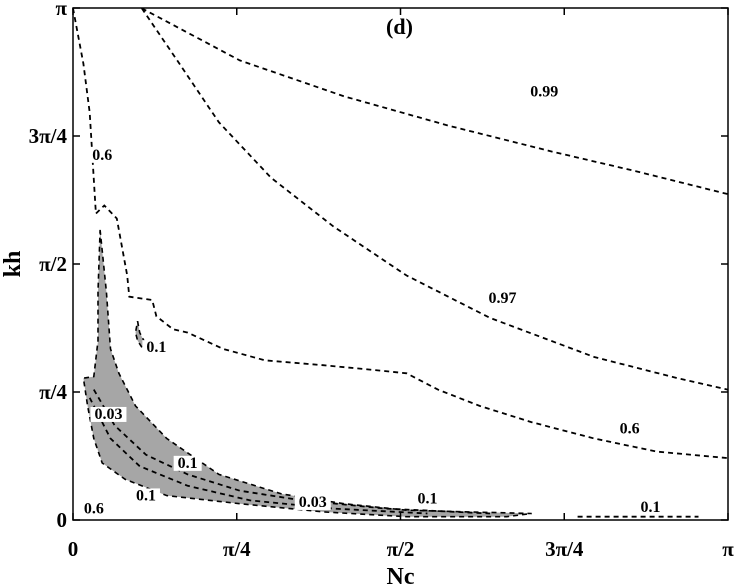 The image size is (741, 588). Describe the element at coordinates (237, 549) in the screenshot. I see `x-tick-label-2: π/4` at that location.